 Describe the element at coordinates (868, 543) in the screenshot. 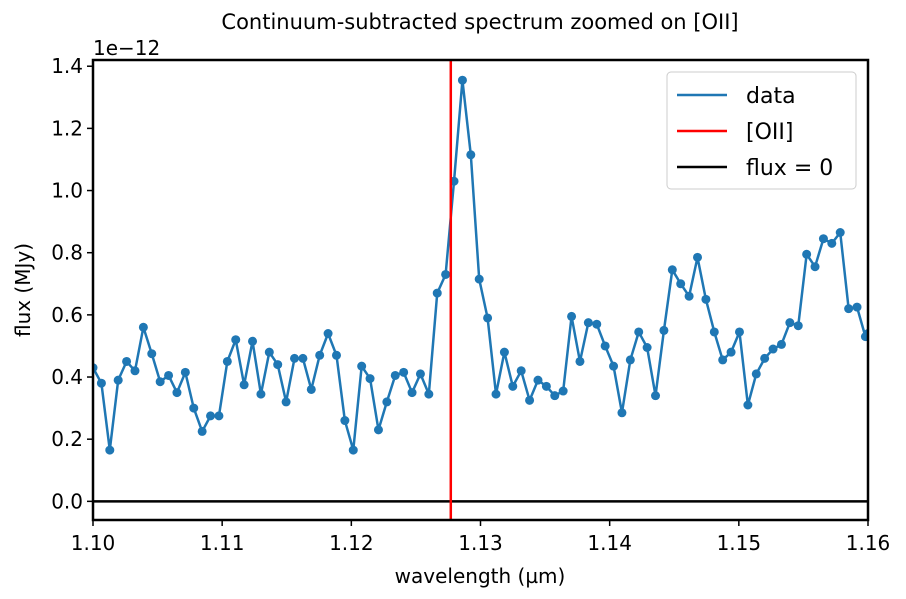

I see `x-tick-label: 1.16` at that location.